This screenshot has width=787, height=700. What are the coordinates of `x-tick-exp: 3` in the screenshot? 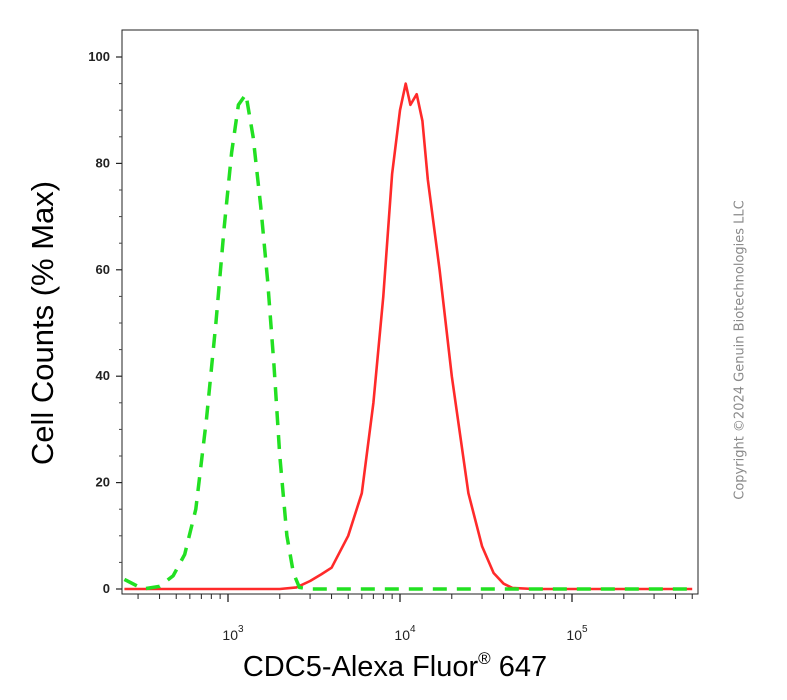 It's located at (241, 629).